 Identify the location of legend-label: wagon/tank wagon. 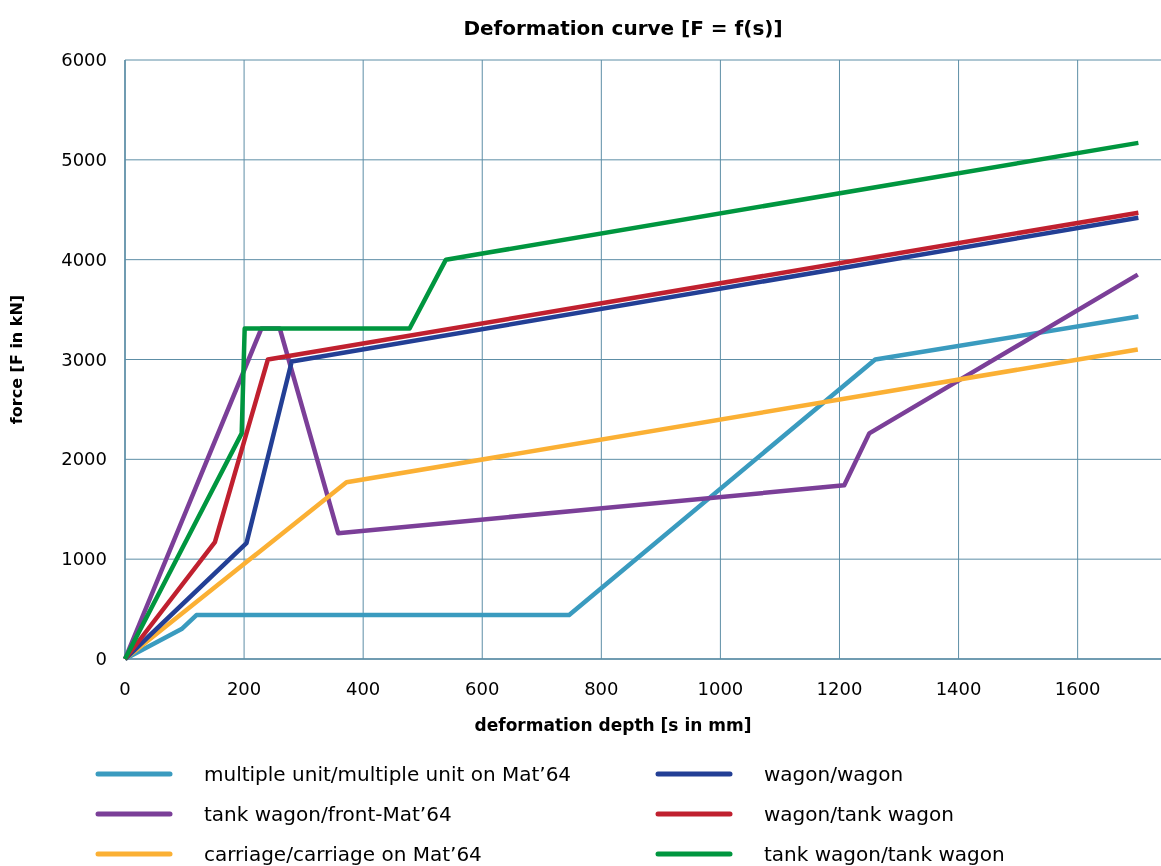
(859, 814).